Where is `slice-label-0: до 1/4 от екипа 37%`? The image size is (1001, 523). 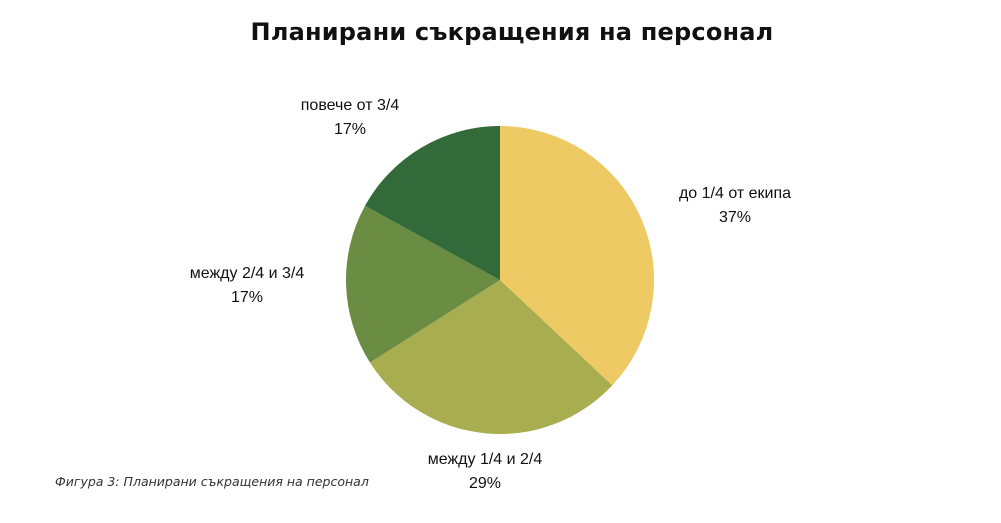
slice-label-0: до 1/4 от екипа 37% is located at coordinates (735, 206).